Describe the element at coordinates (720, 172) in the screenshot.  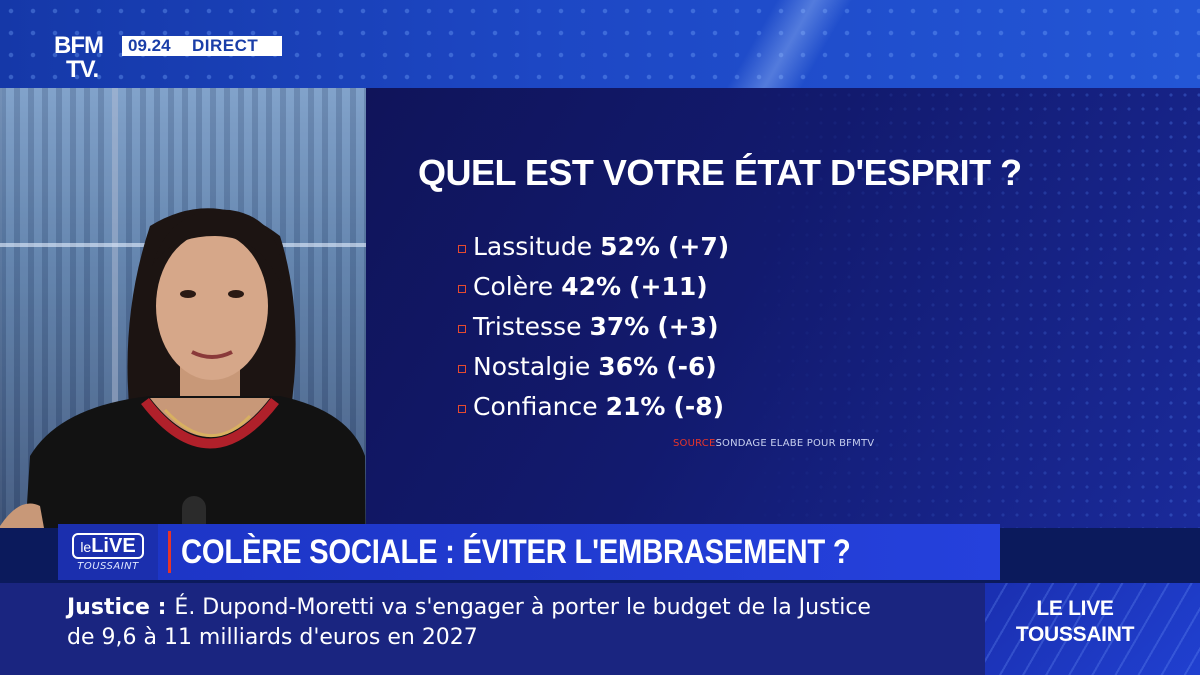
I see `poll-question: QUEL EST VOTRE ÉTAT D'ESPRIT ?` at that location.